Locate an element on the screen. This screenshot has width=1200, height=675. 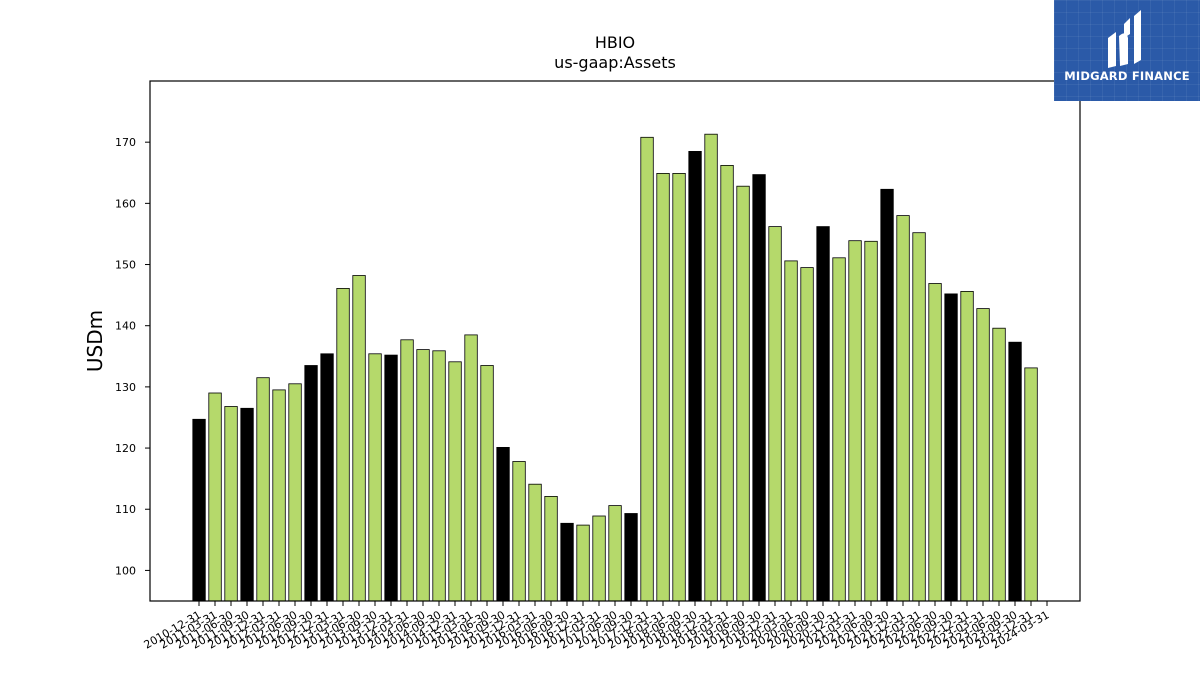
y-tick-label: 140 is located at coordinates (125, 326).